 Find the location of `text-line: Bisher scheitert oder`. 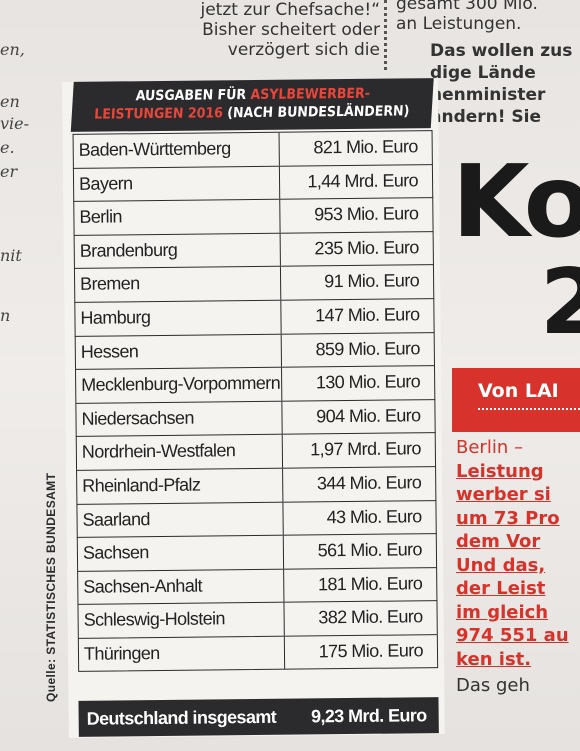

text-line: Bisher scheitert oder is located at coordinates (291, 30).